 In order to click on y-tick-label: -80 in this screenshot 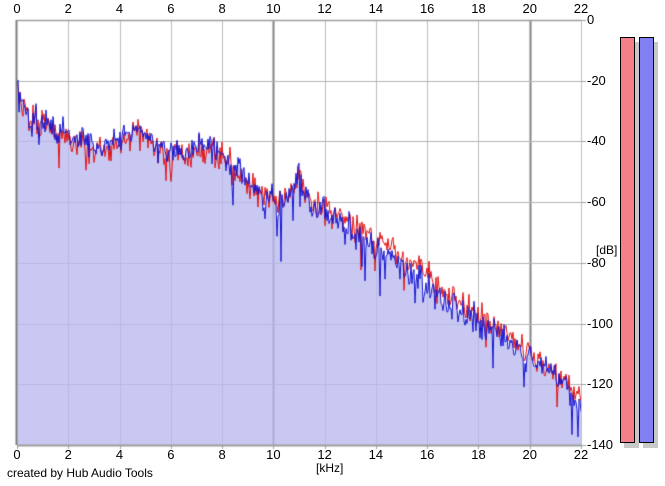, I will do `click(596, 262)`.